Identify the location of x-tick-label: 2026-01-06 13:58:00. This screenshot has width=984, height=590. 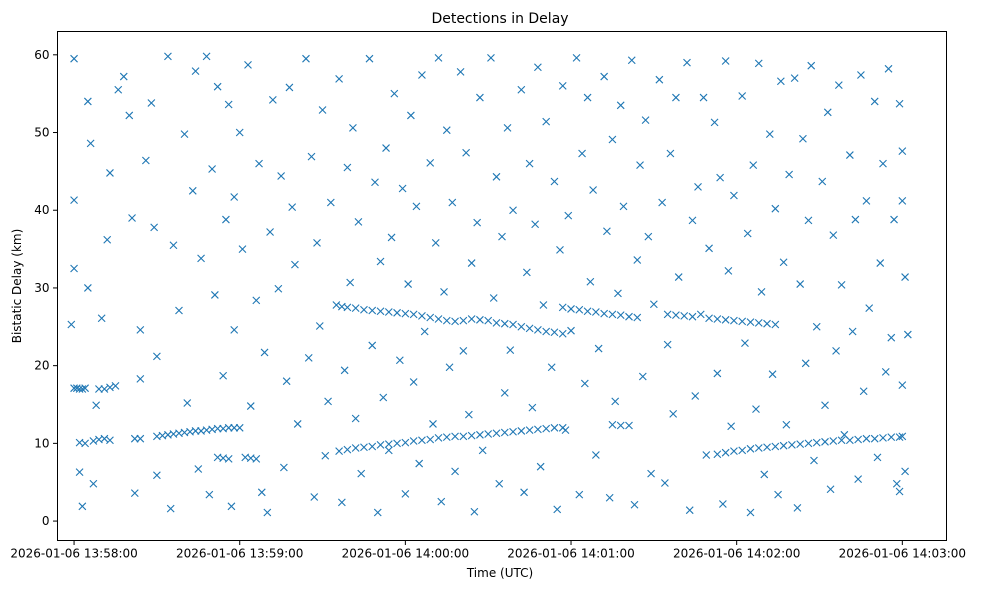
(73, 554).